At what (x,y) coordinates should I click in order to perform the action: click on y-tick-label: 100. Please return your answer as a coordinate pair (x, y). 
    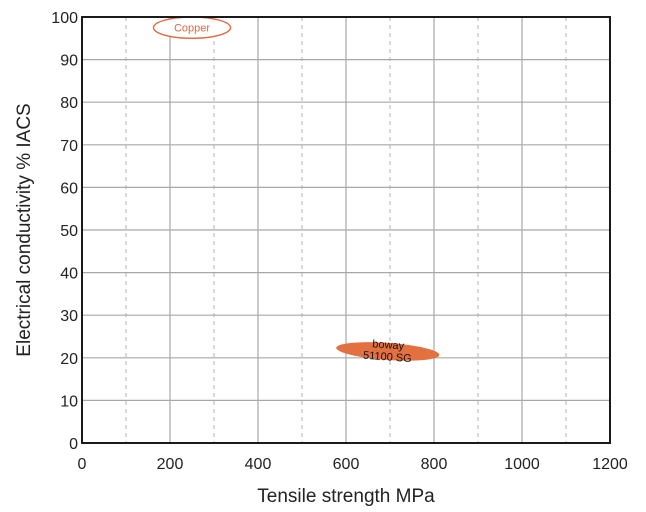
    Looking at the image, I should click on (64, 18).